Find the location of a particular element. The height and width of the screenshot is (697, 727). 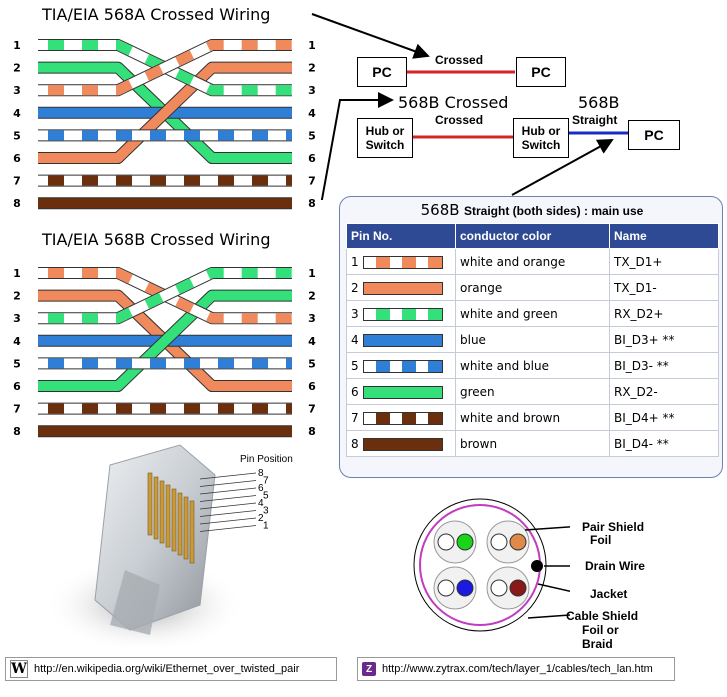

pin-number: 3 is located at coordinates (355, 313).